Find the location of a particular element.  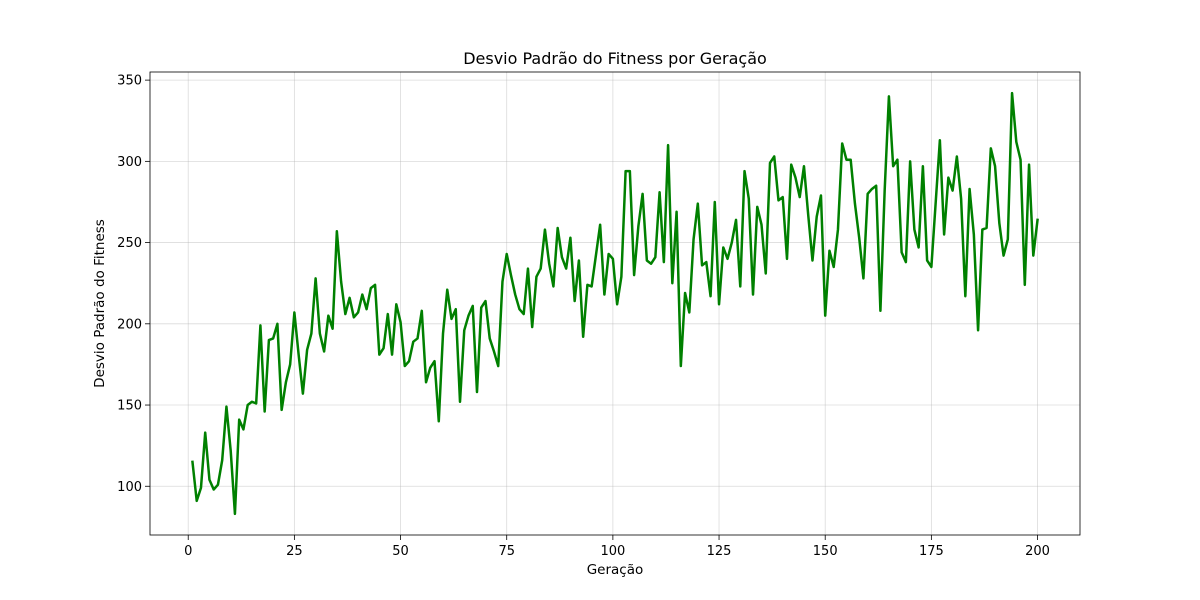

x-axis-label: Geração is located at coordinates (615, 570).